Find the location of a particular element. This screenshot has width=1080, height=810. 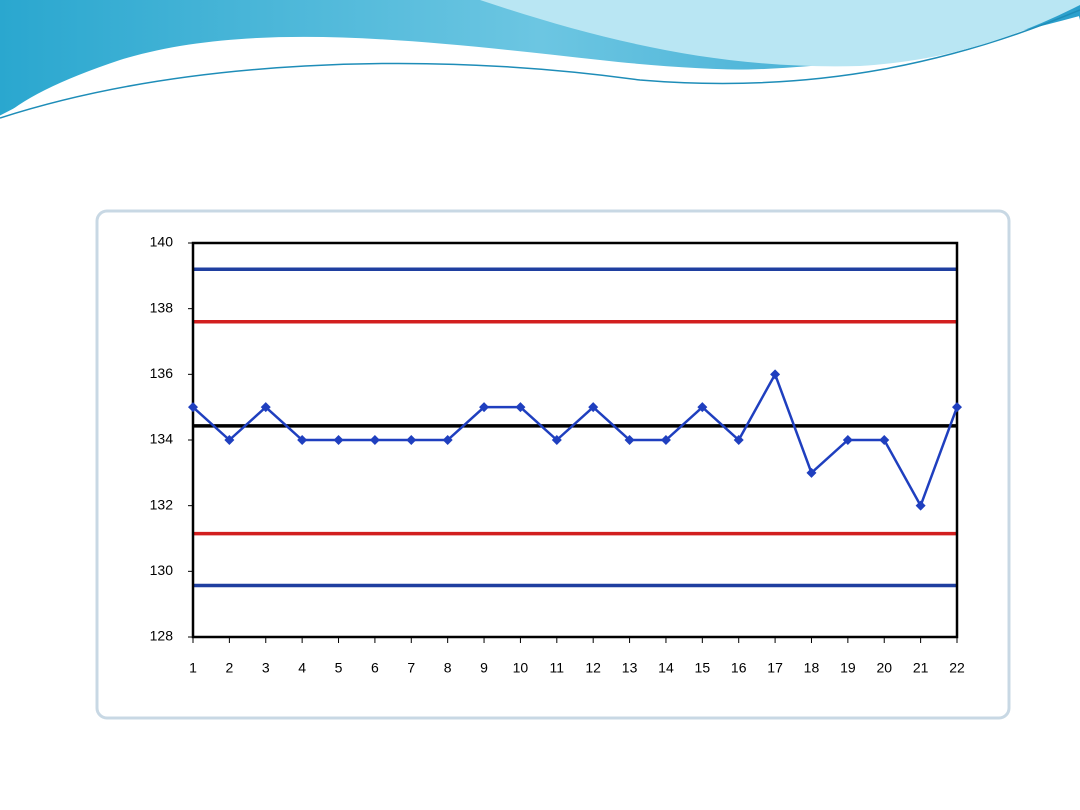

x-tick-label: 15 is located at coordinates (703, 668).